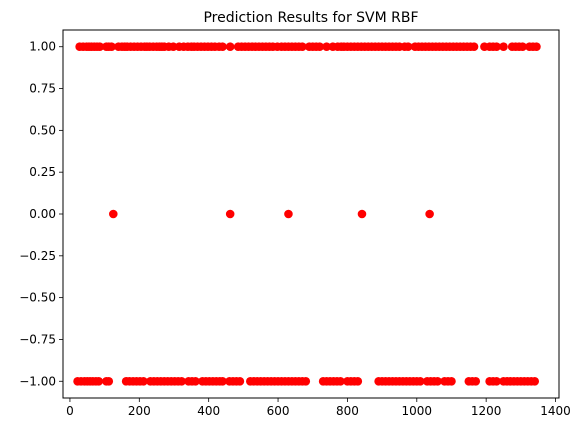 Image resolution: width=580 pixels, height=435 pixels. I want to click on x-tick-label: 400, so click(208, 411).